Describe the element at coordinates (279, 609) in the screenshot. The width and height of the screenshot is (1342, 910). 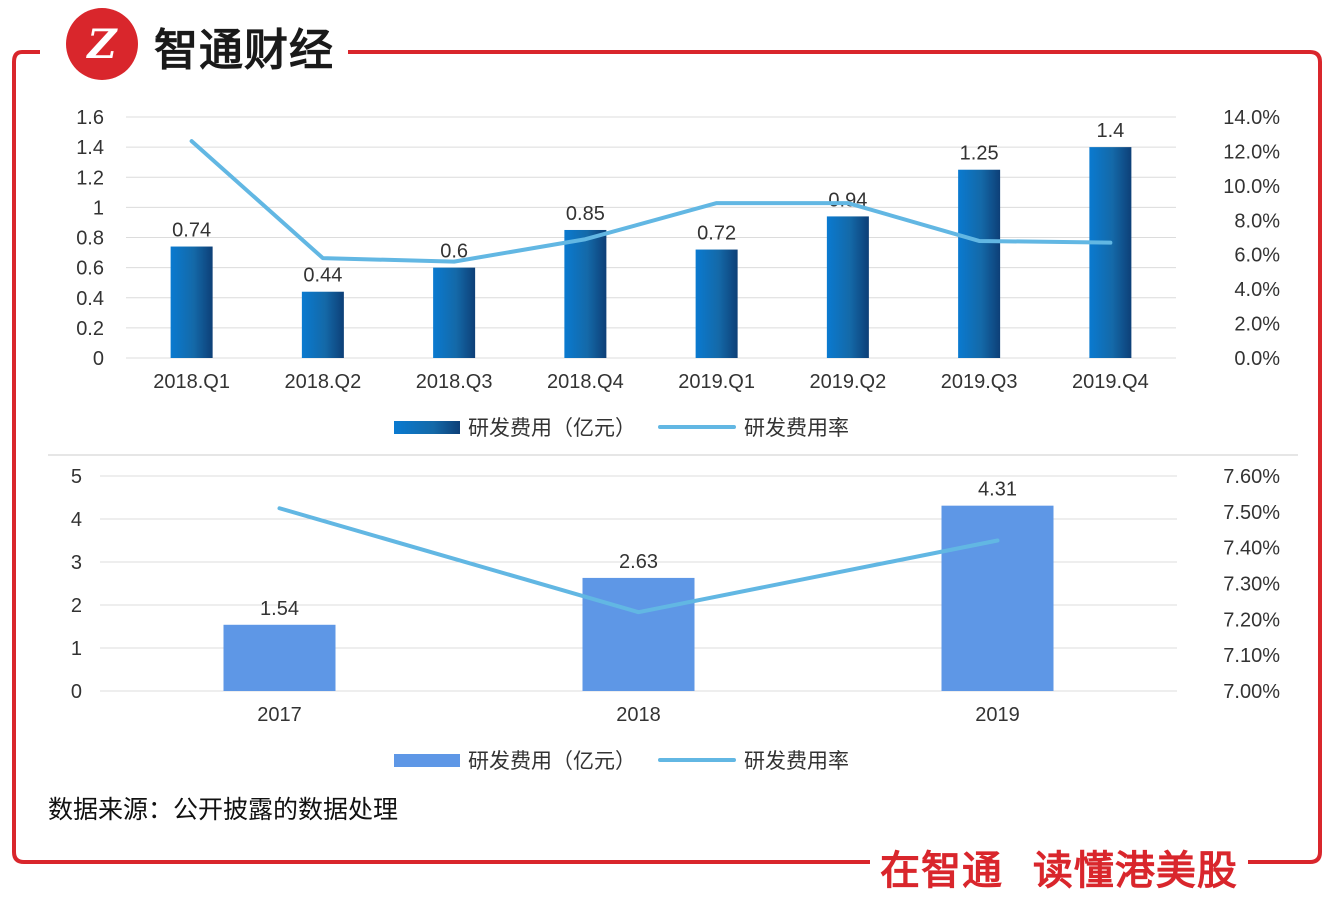
I see `data-label: 1.54` at that location.